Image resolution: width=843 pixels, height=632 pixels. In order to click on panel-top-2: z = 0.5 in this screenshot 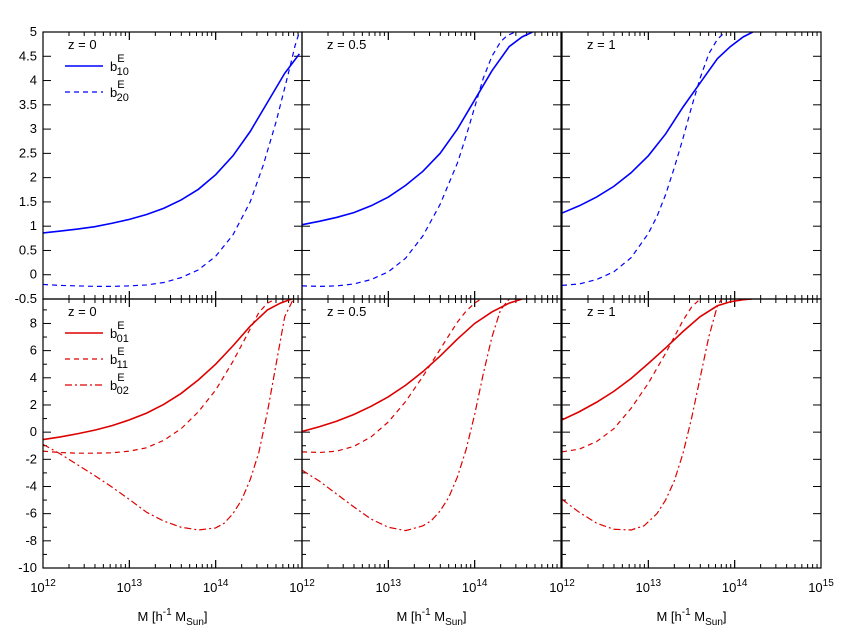, I will do `click(431, 165)`.